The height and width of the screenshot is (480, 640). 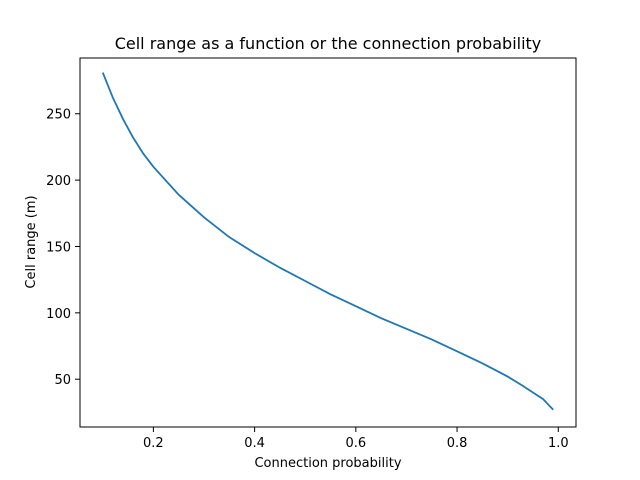 What do you see at coordinates (355, 443) in the screenshot?
I see `x-tick-label: 0.6` at bounding box center [355, 443].